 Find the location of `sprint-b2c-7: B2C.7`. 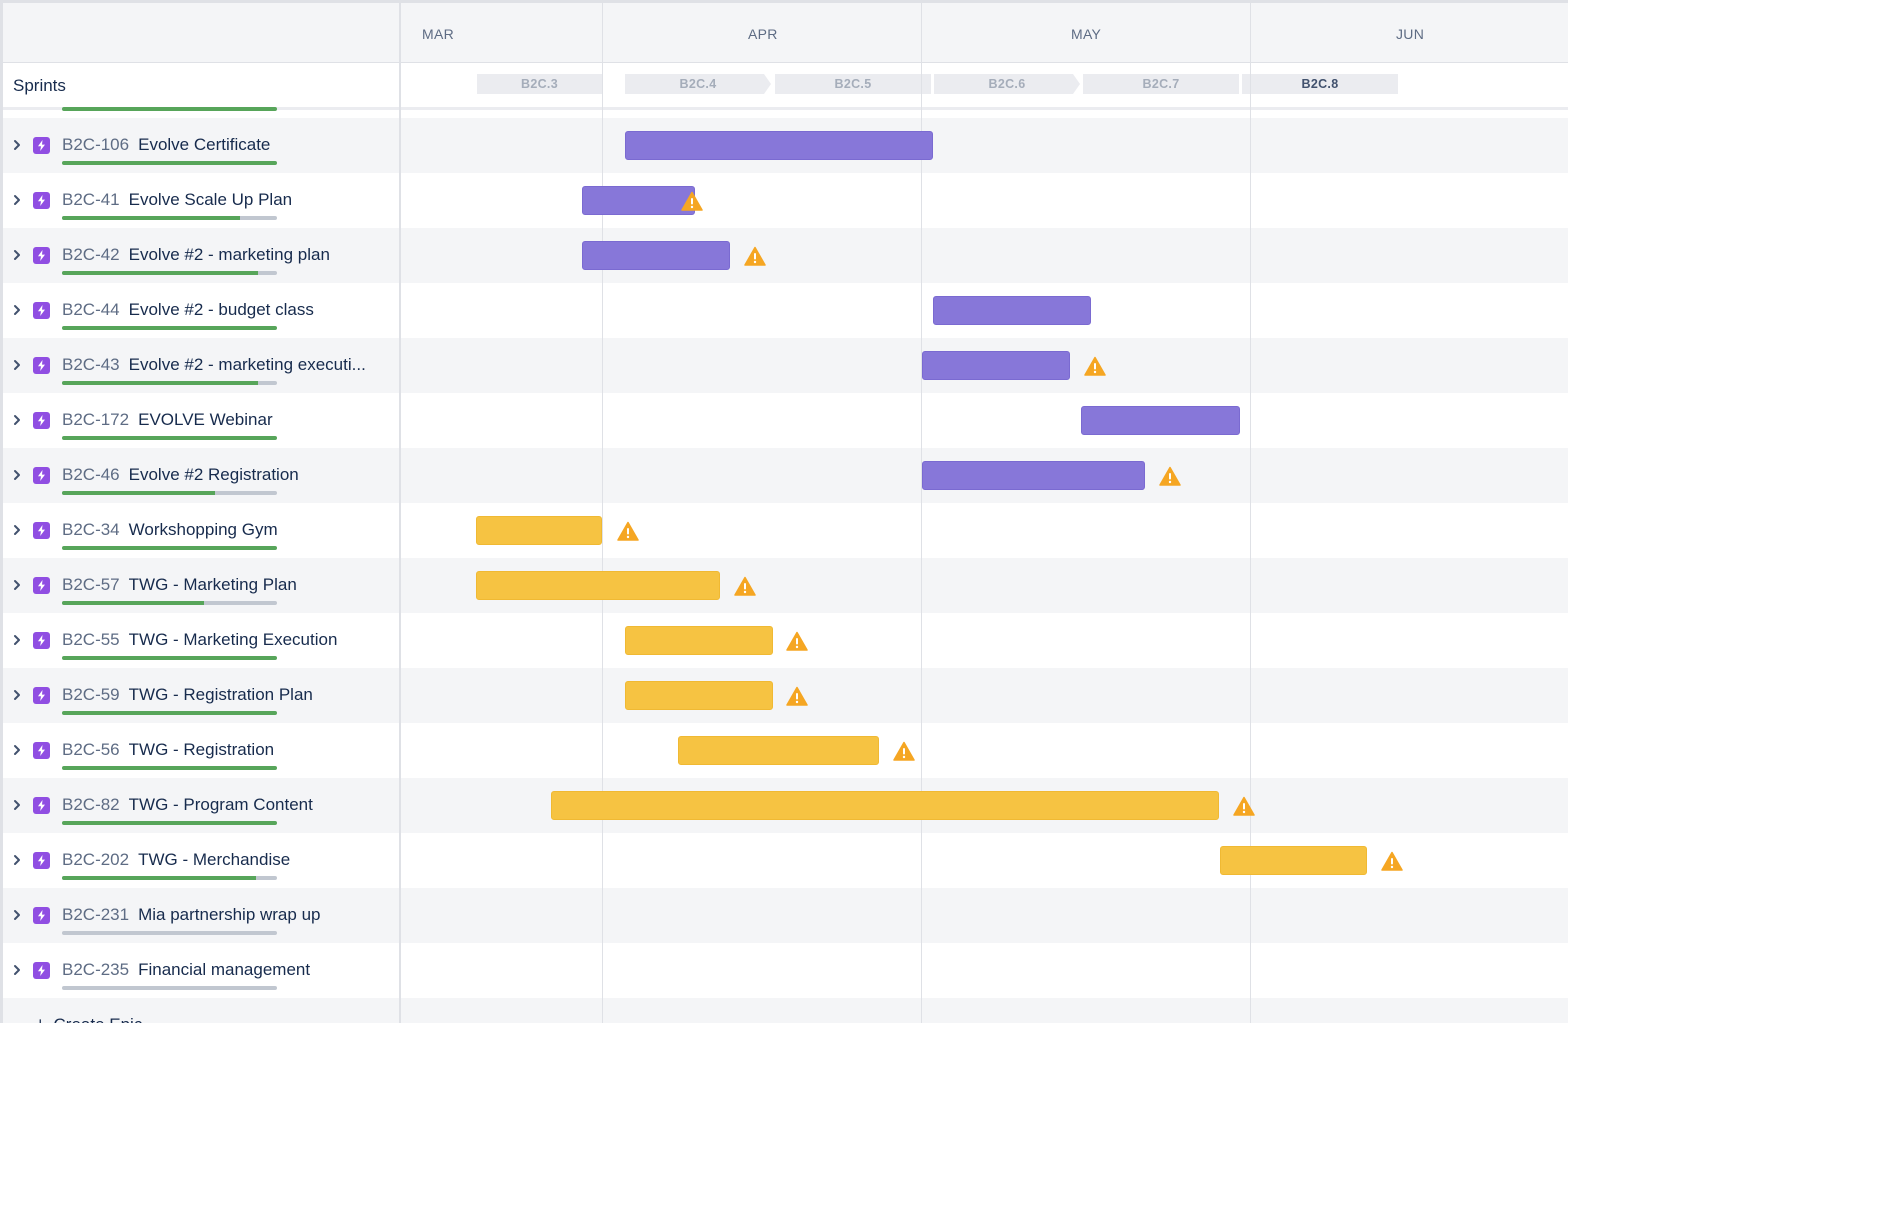

sprint-b2c-7: B2C.7 is located at coordinates (1161, 84).